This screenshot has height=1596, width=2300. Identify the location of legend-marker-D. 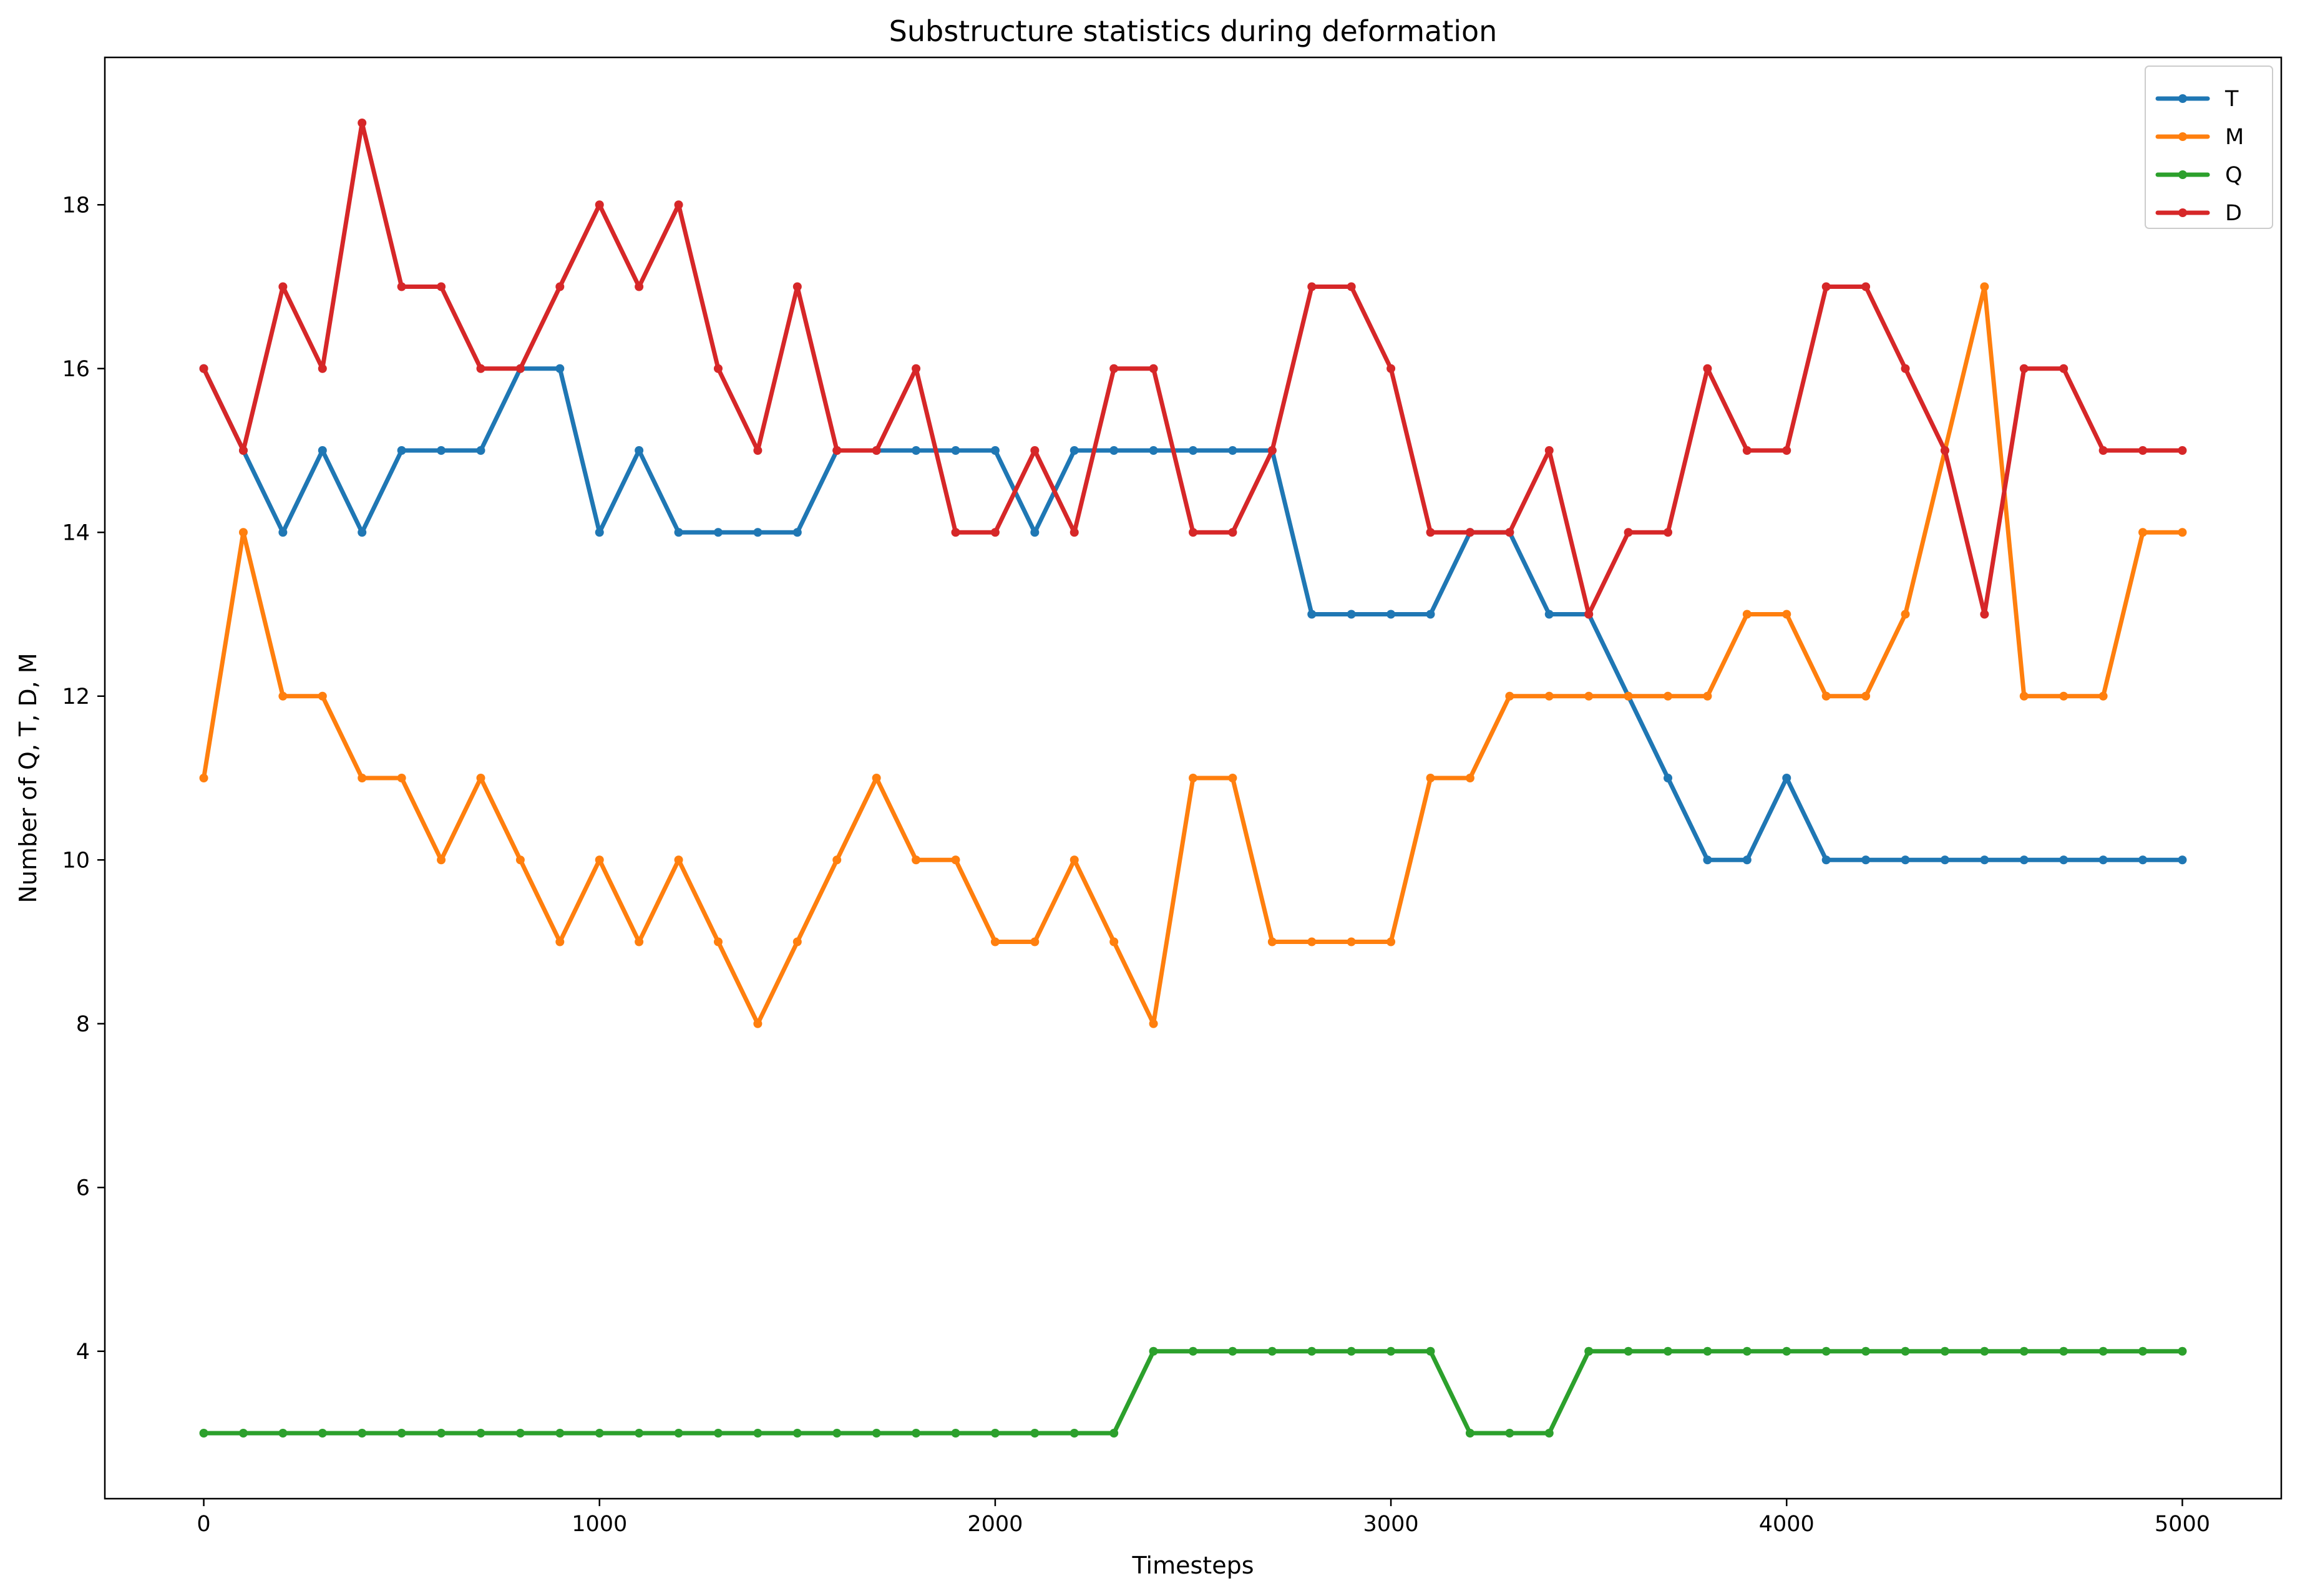
(2182, 212).